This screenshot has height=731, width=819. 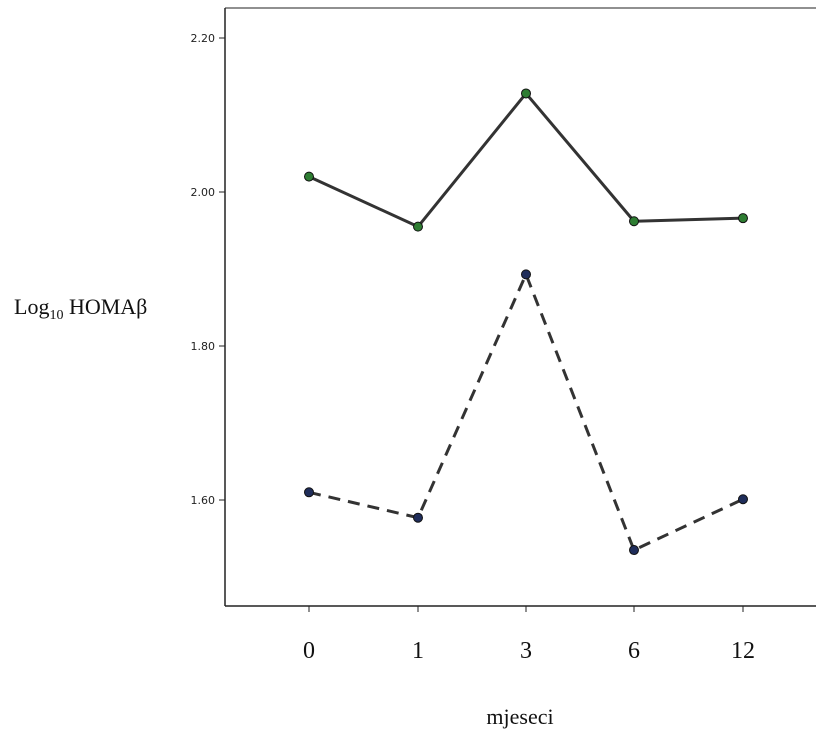 I want to click on x-tick-label: 12, so click(x=743, y=651).